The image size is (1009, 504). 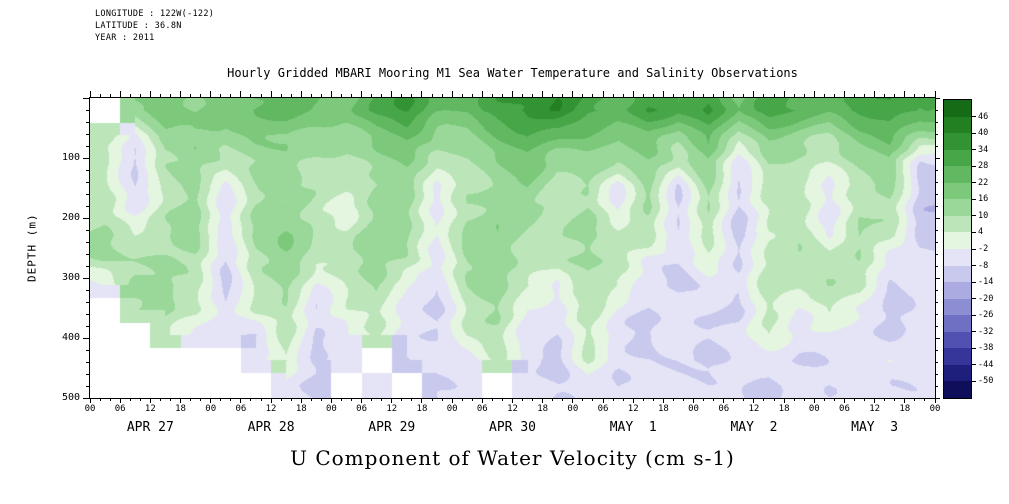 What do you see at coordinates (633, 427) in the screenshot?
I see `x-date-label: MAY 1` at bounding box center [633, 427].